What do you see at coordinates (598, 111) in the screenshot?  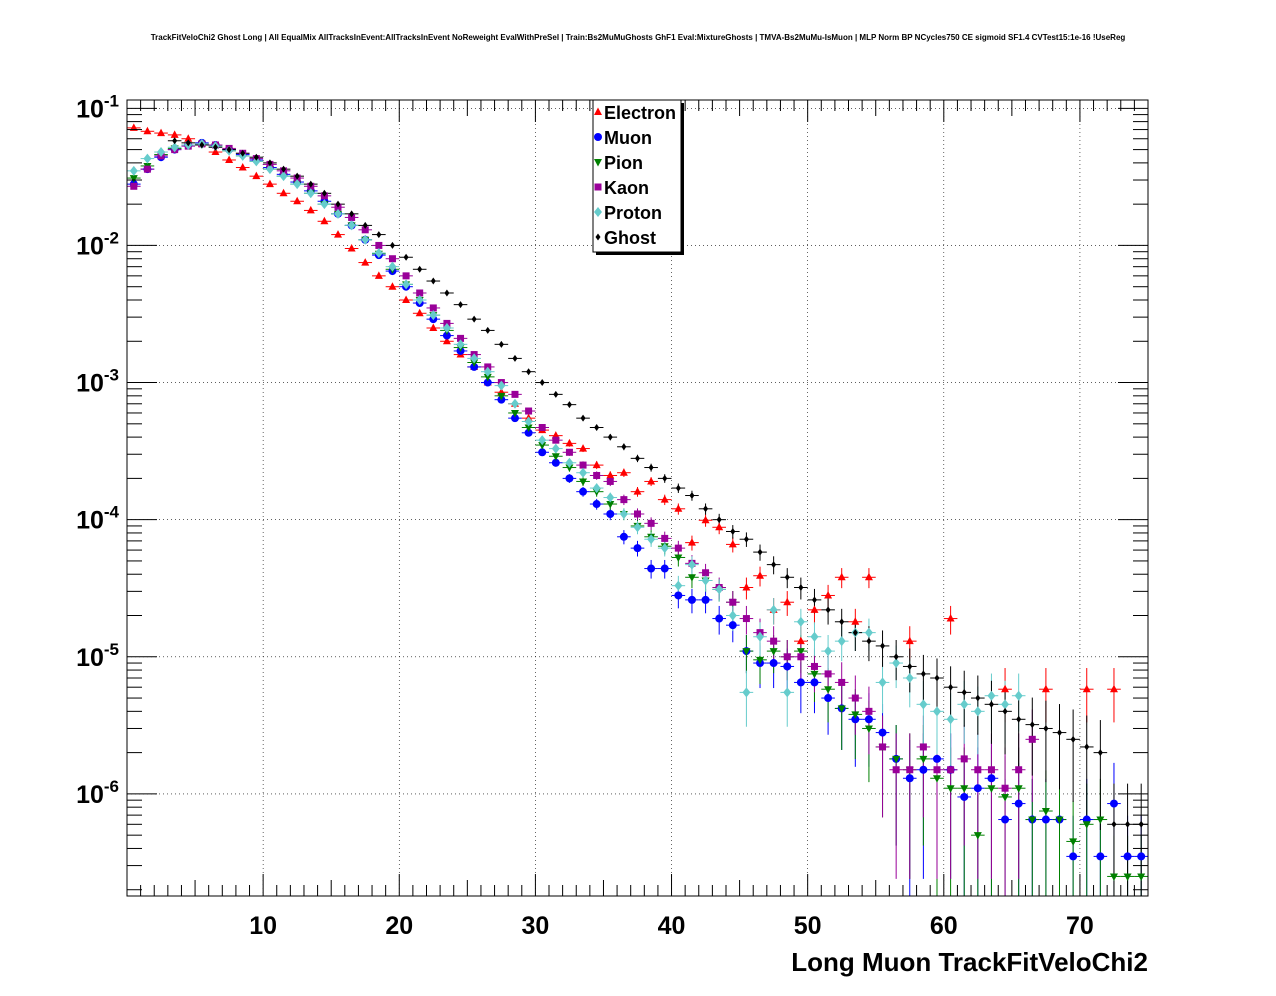 I see `legend-marker-electron` at bounding box center [598, 111].